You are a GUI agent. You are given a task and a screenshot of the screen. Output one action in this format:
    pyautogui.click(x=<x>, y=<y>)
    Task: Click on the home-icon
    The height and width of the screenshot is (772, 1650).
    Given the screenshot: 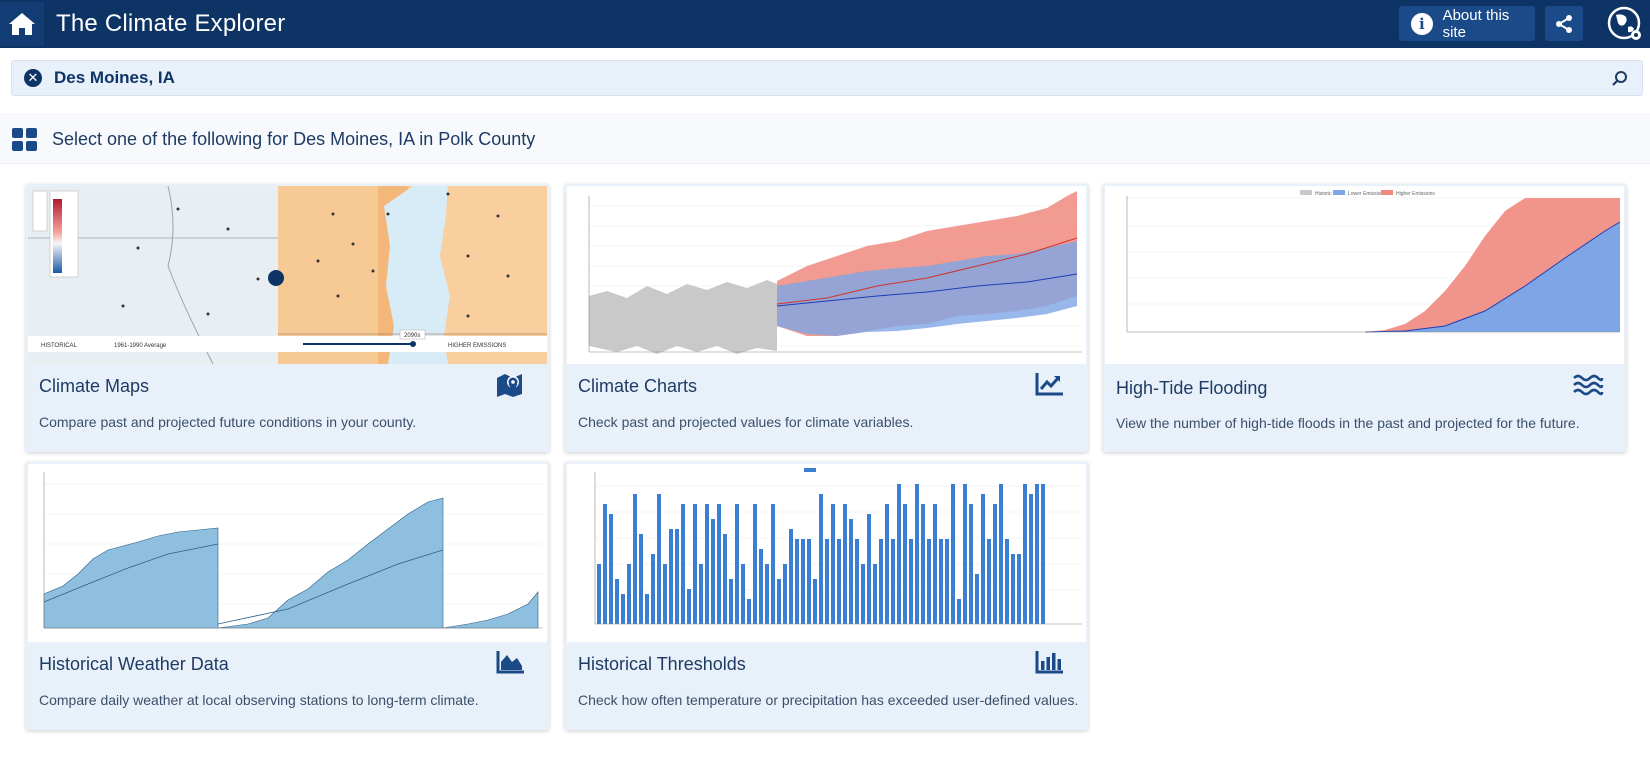 What is the action you would take?
    pyautogui.click(x=22, y=24)
    